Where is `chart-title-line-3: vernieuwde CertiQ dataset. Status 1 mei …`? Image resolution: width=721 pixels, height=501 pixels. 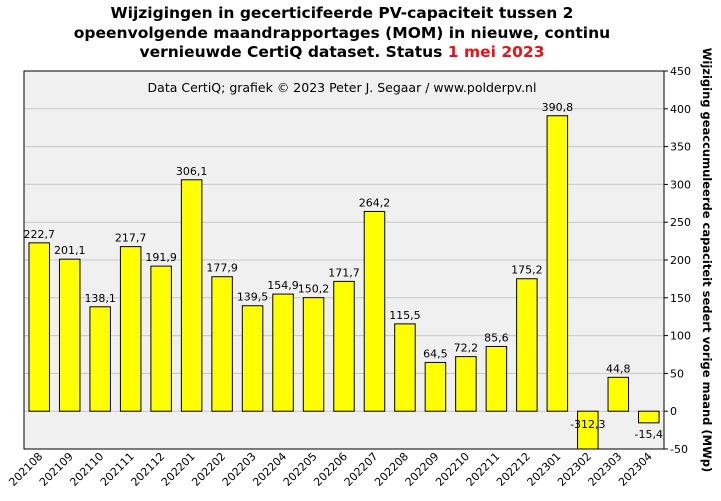
chart-title-line-3: vernieuwde CertiQ dataset. Status 1 mei … is located at coordinates (342, 52).